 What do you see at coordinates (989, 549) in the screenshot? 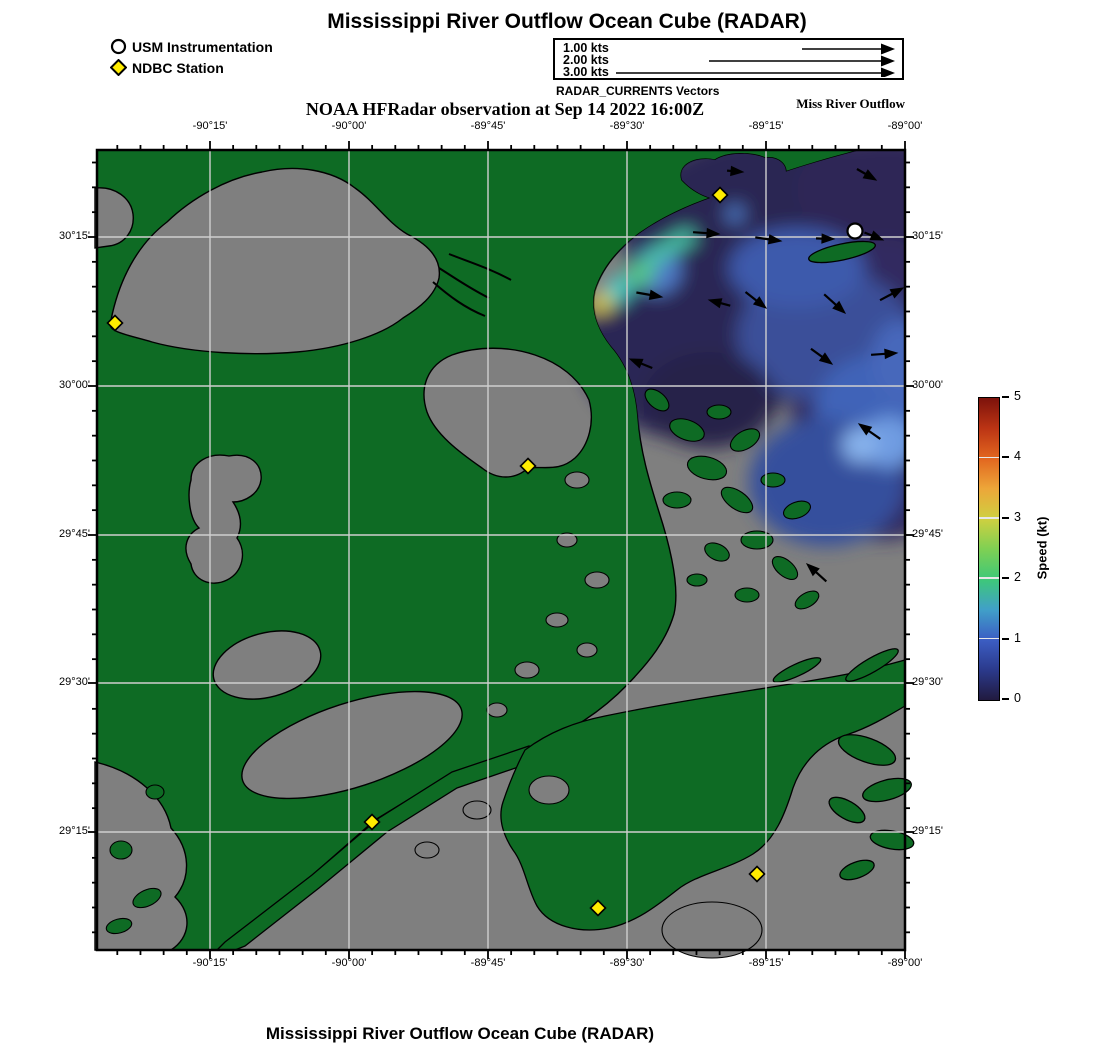
I see `colorbar-gradient` at bounding box center [989, 549].